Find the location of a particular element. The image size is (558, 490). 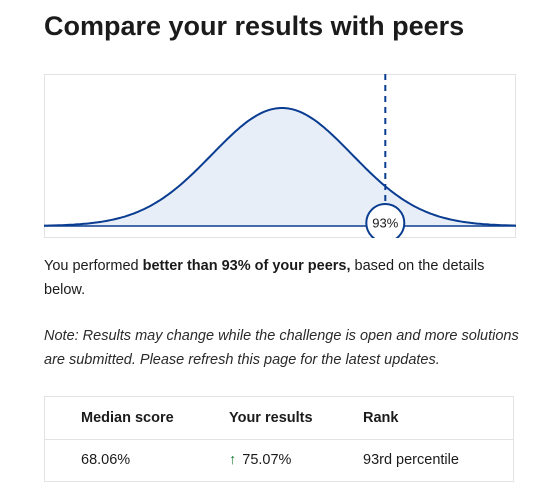

arrow-up-icon: ↑ is located at coordinates (233, 460).